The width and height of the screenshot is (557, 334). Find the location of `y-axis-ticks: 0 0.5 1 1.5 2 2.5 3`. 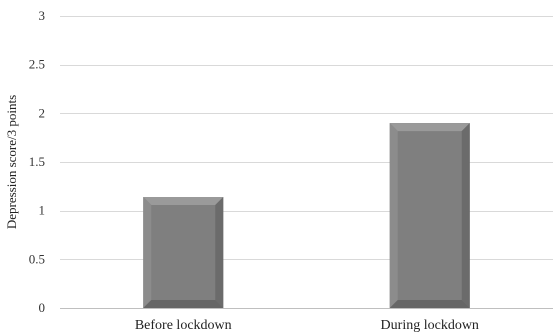

y-axis-ticks: 0 0.5 1 1.5 2 2.5 3 is located at coordinates (37, 161).